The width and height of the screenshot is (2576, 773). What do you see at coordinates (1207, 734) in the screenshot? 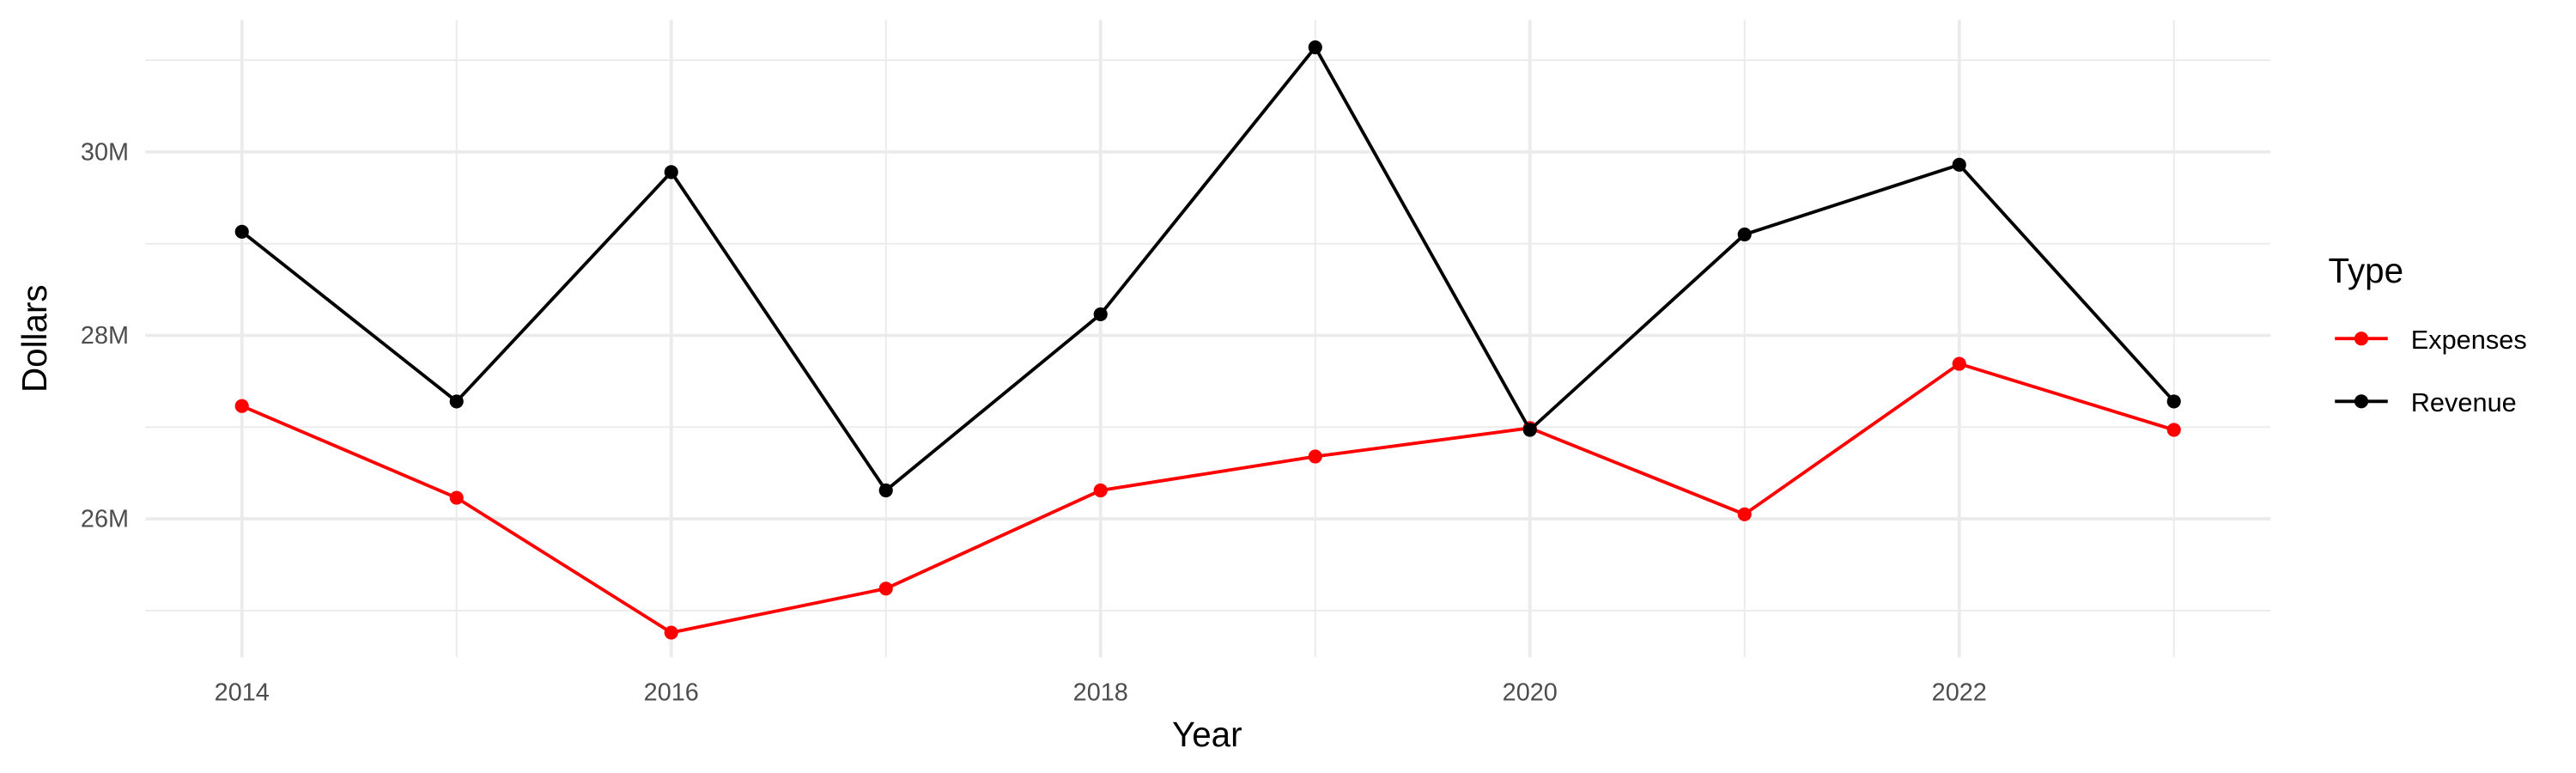
I see `x-axis-title: Year` at bounding box center [1207, 734].